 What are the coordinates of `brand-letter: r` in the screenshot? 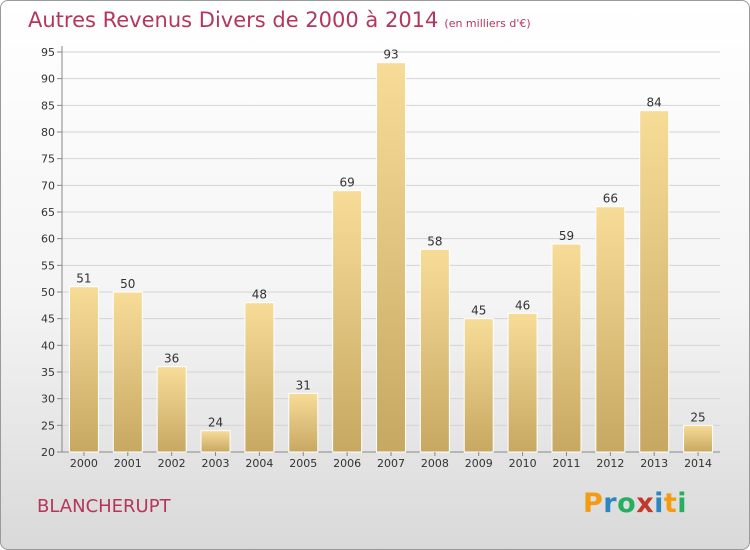 It's located at (610, 503).